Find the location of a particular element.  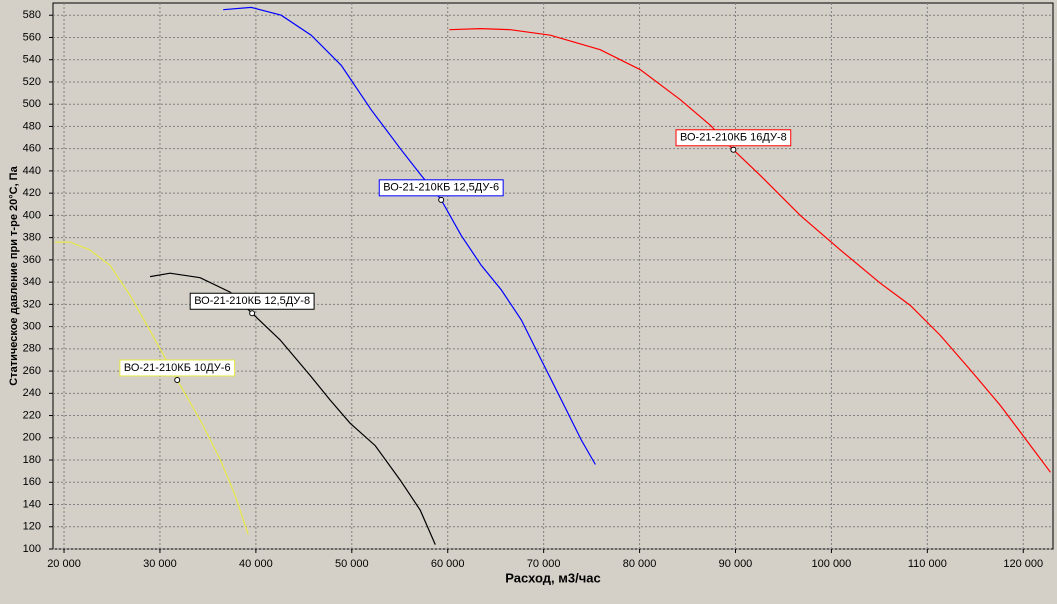

x-tick-label: 50 000 is located at coordinates (352, 564).